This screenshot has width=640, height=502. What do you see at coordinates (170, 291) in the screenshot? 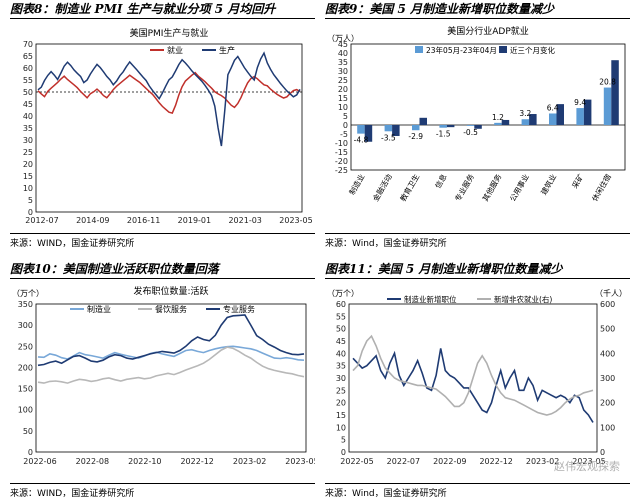
I see `chart-title: 发布职位数量:活跃` at bounding box center [170, 291].